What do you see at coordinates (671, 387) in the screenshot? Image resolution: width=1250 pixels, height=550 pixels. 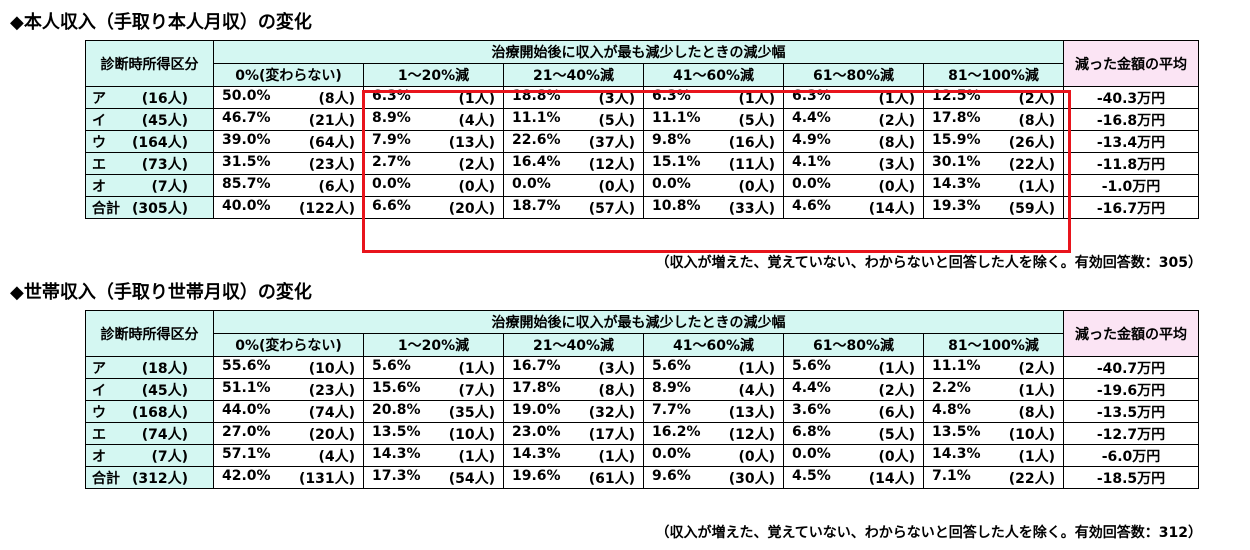 I see `percent: 8.9%` at bounding box center [671, 387].